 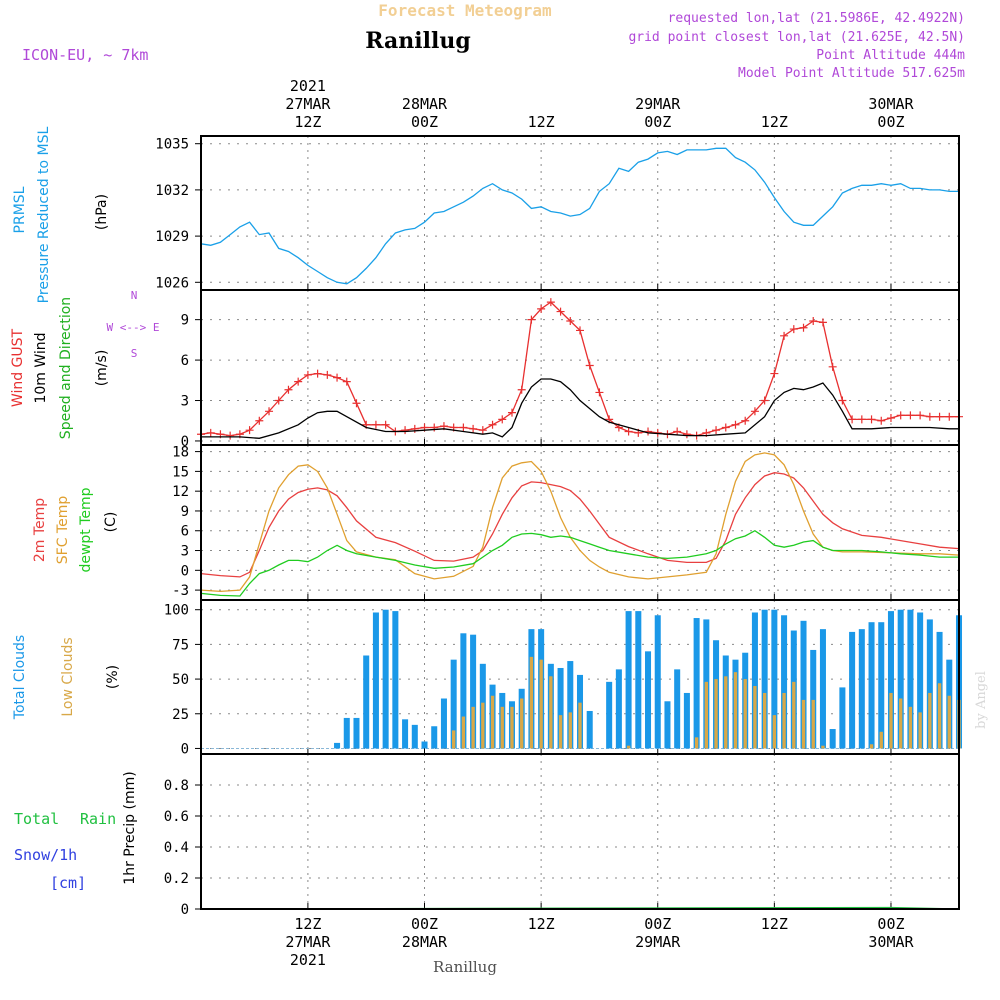 I want to click on point-altitude: Point Altitude 444m, so click(x=890, y=55).